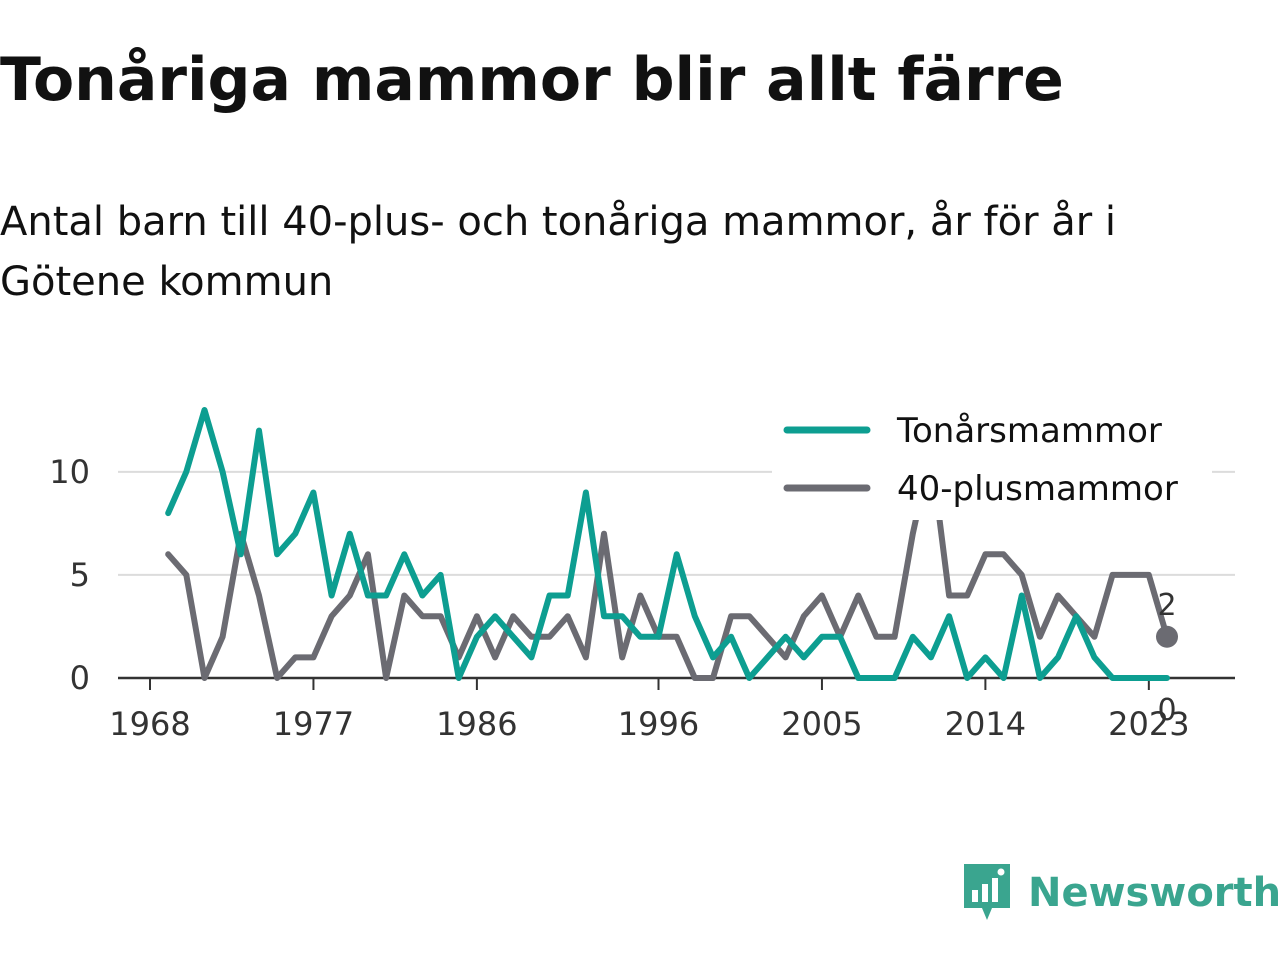 The image size is (1280, 960). What do you see at coordinates (1166, 605) in the screenshot?
I see `end-label: 2` at bounding box center [1166, 605].